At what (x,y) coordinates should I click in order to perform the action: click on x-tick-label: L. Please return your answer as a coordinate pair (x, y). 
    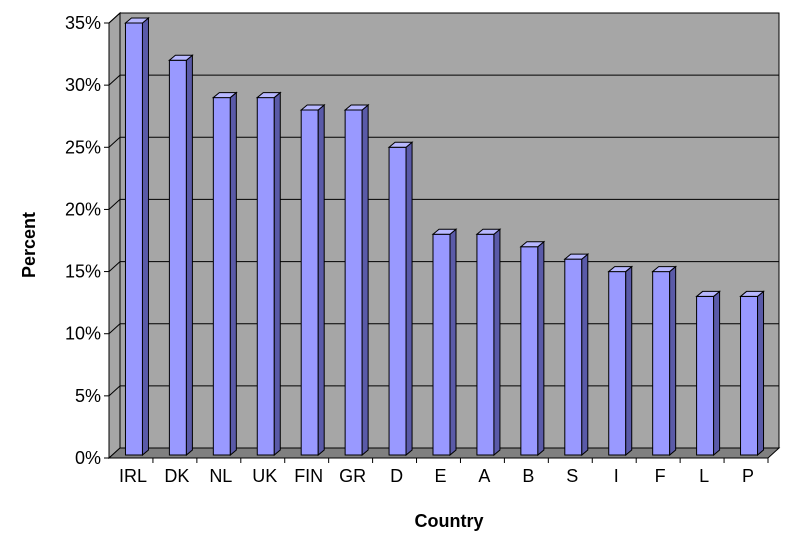
    Looking at the image, I should click on (704, 476).